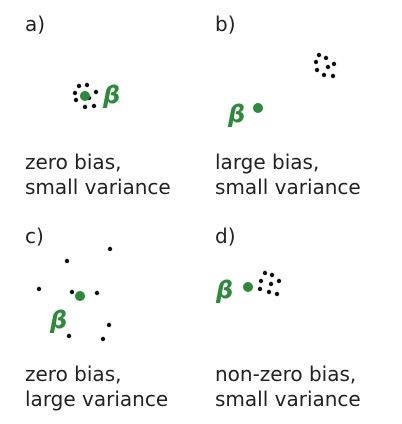  Describe the element at coordinates (35, 24) in the screenshot. I see `panel-label-a: a)` at that location.